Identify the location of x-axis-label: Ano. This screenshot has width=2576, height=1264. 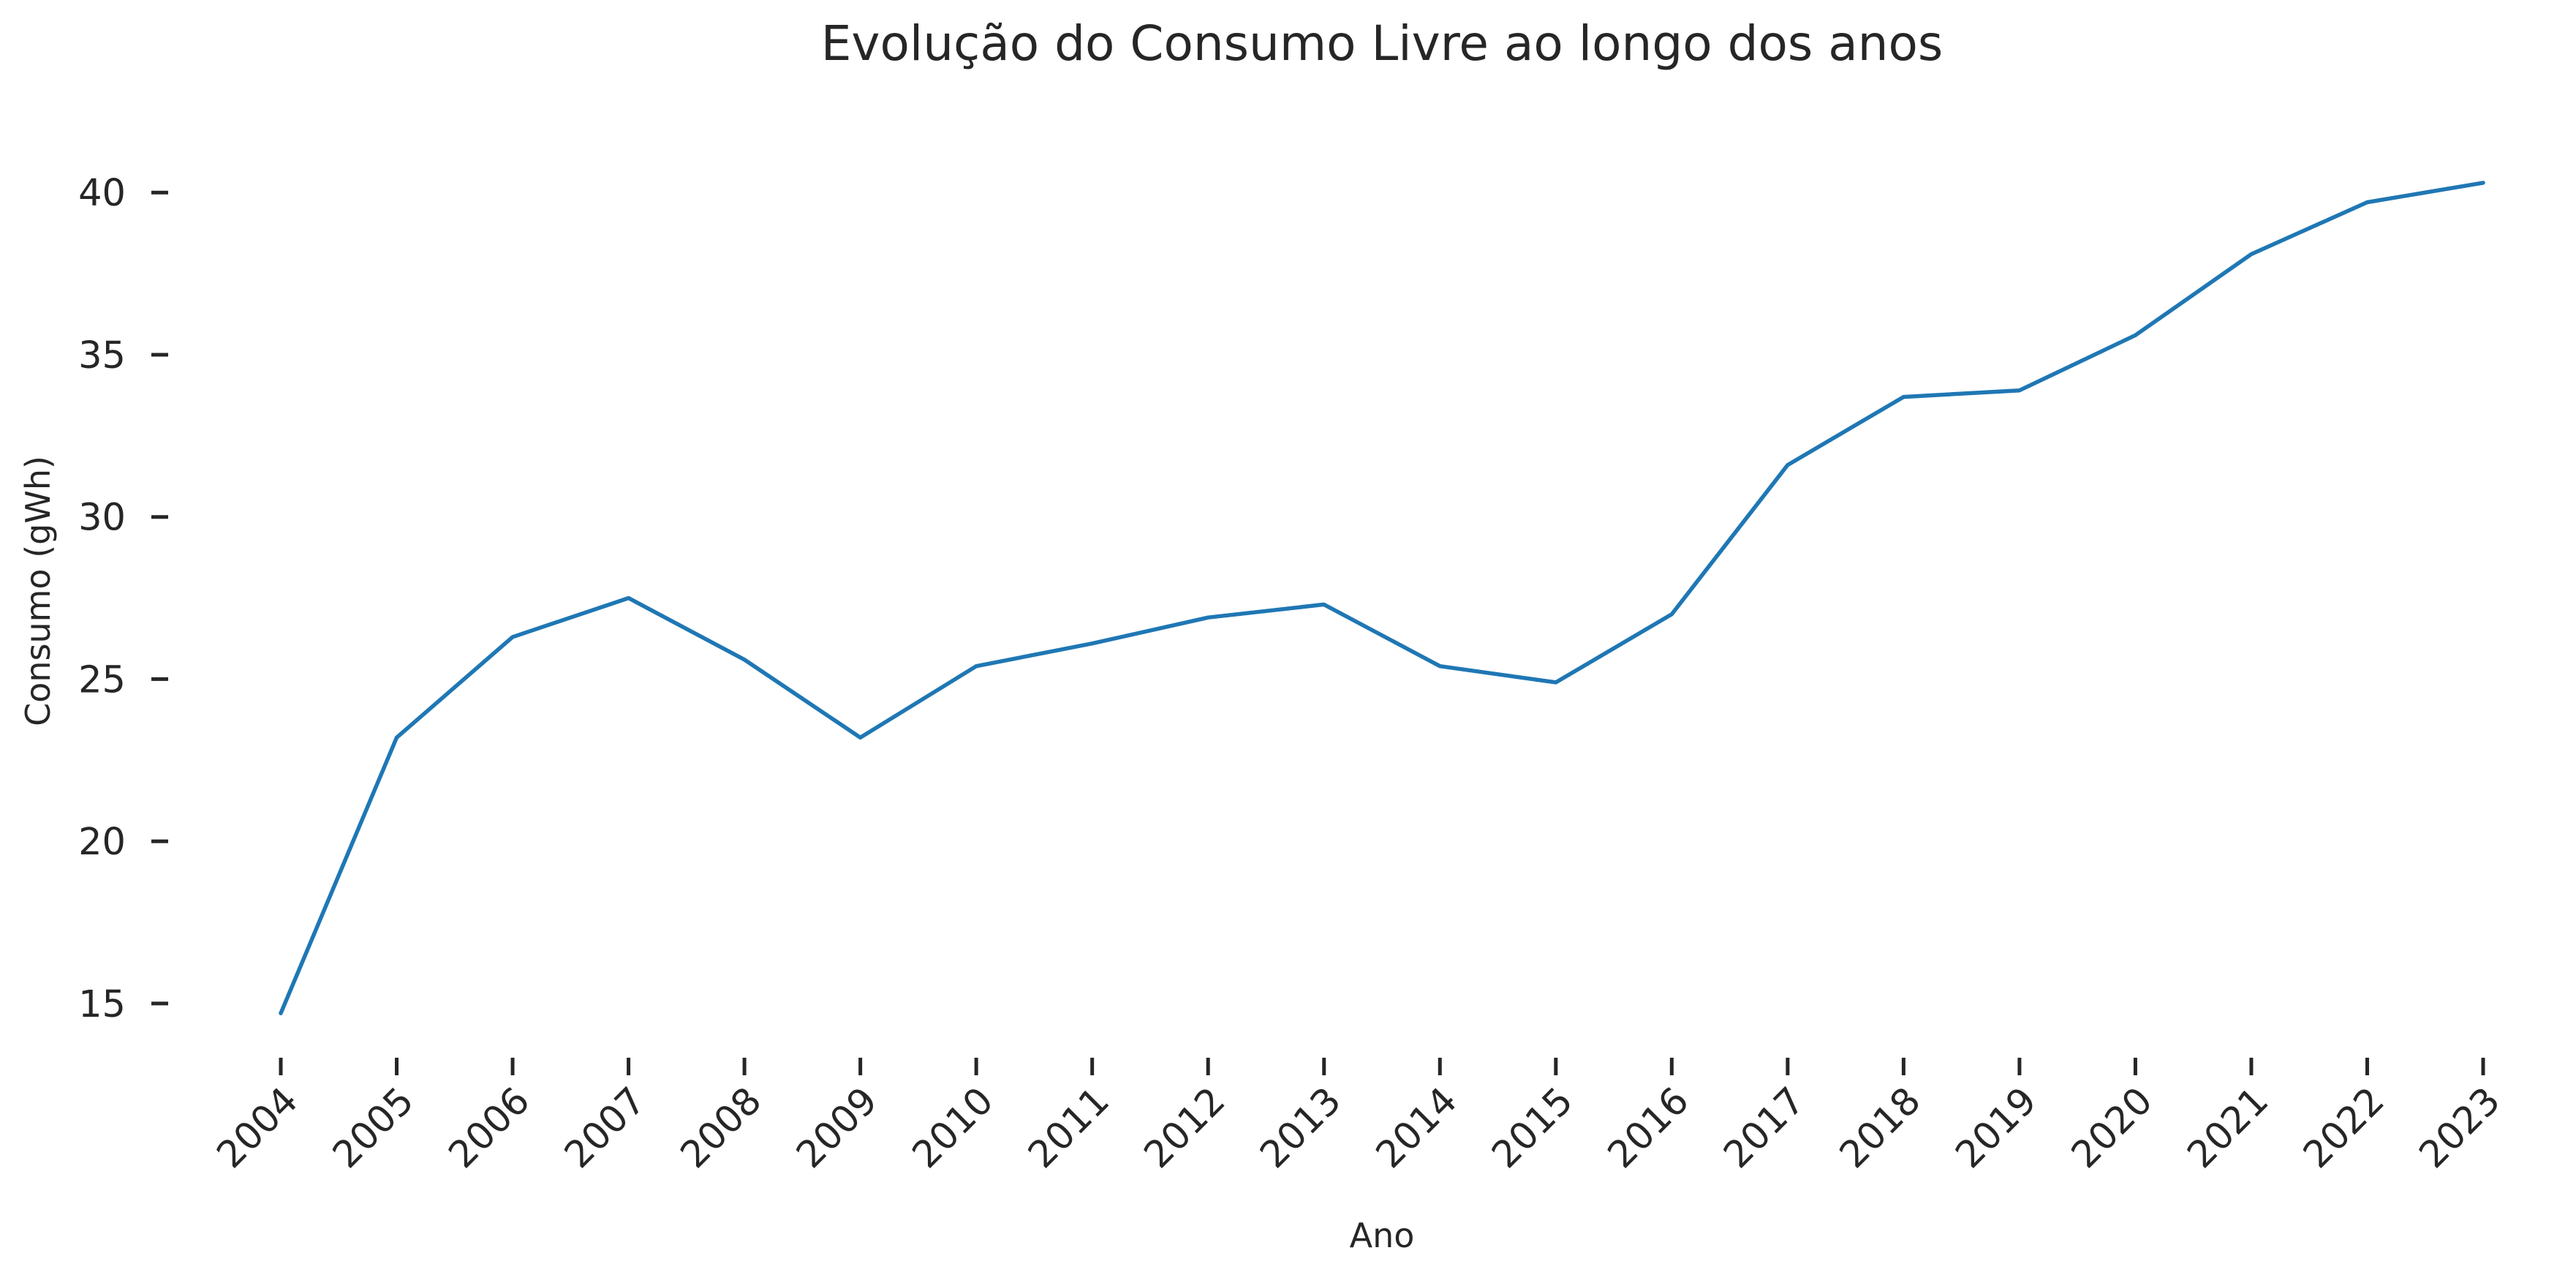
(1382, 1235).